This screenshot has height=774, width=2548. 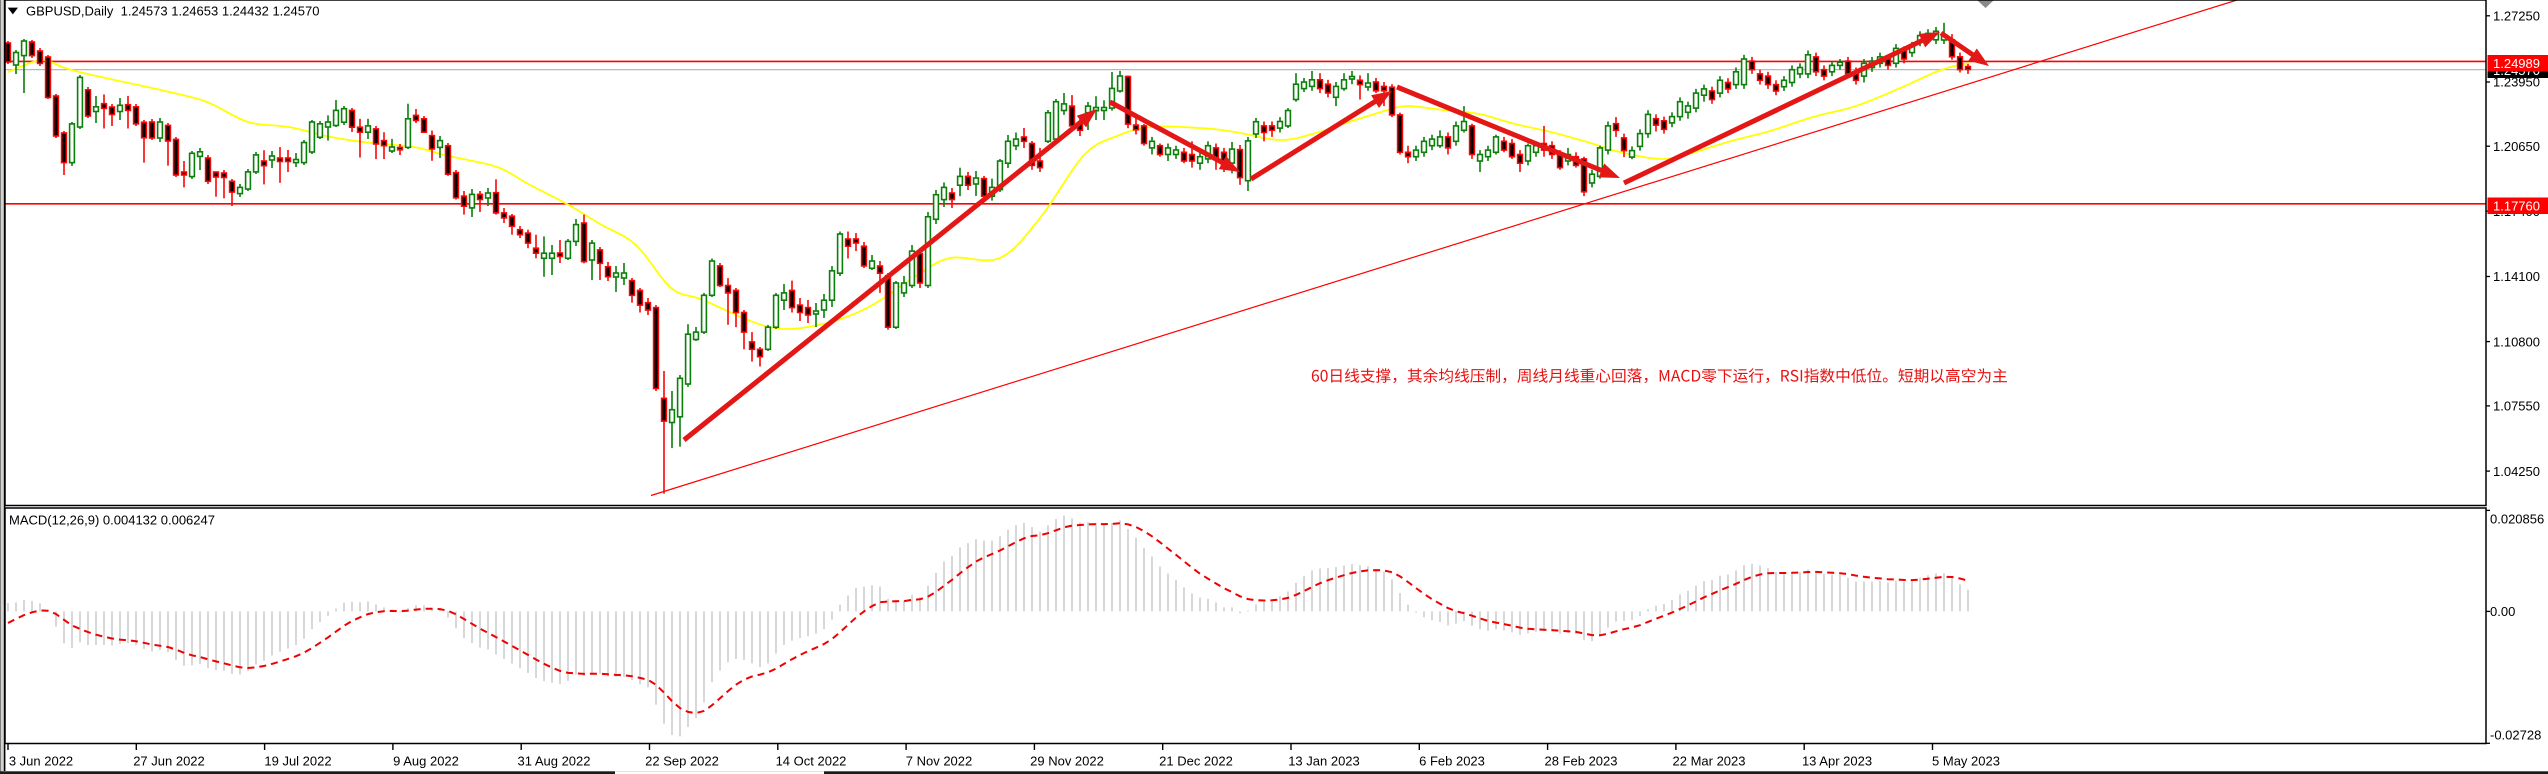 What do you see at coordinates (297, 761) in the screenshot?
I see `svg-text: 19 Jul 2022` at bounding box center [297, 761].